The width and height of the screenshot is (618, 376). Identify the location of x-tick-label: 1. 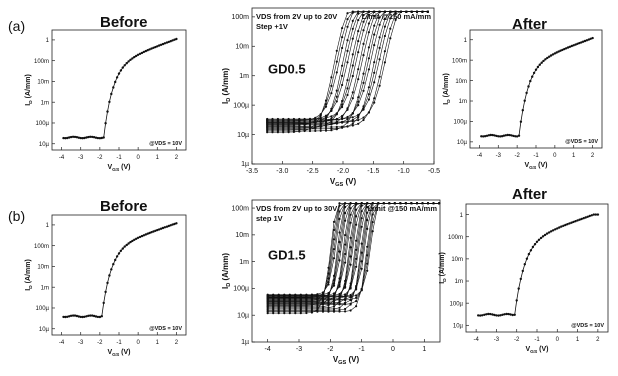
(574, 156).